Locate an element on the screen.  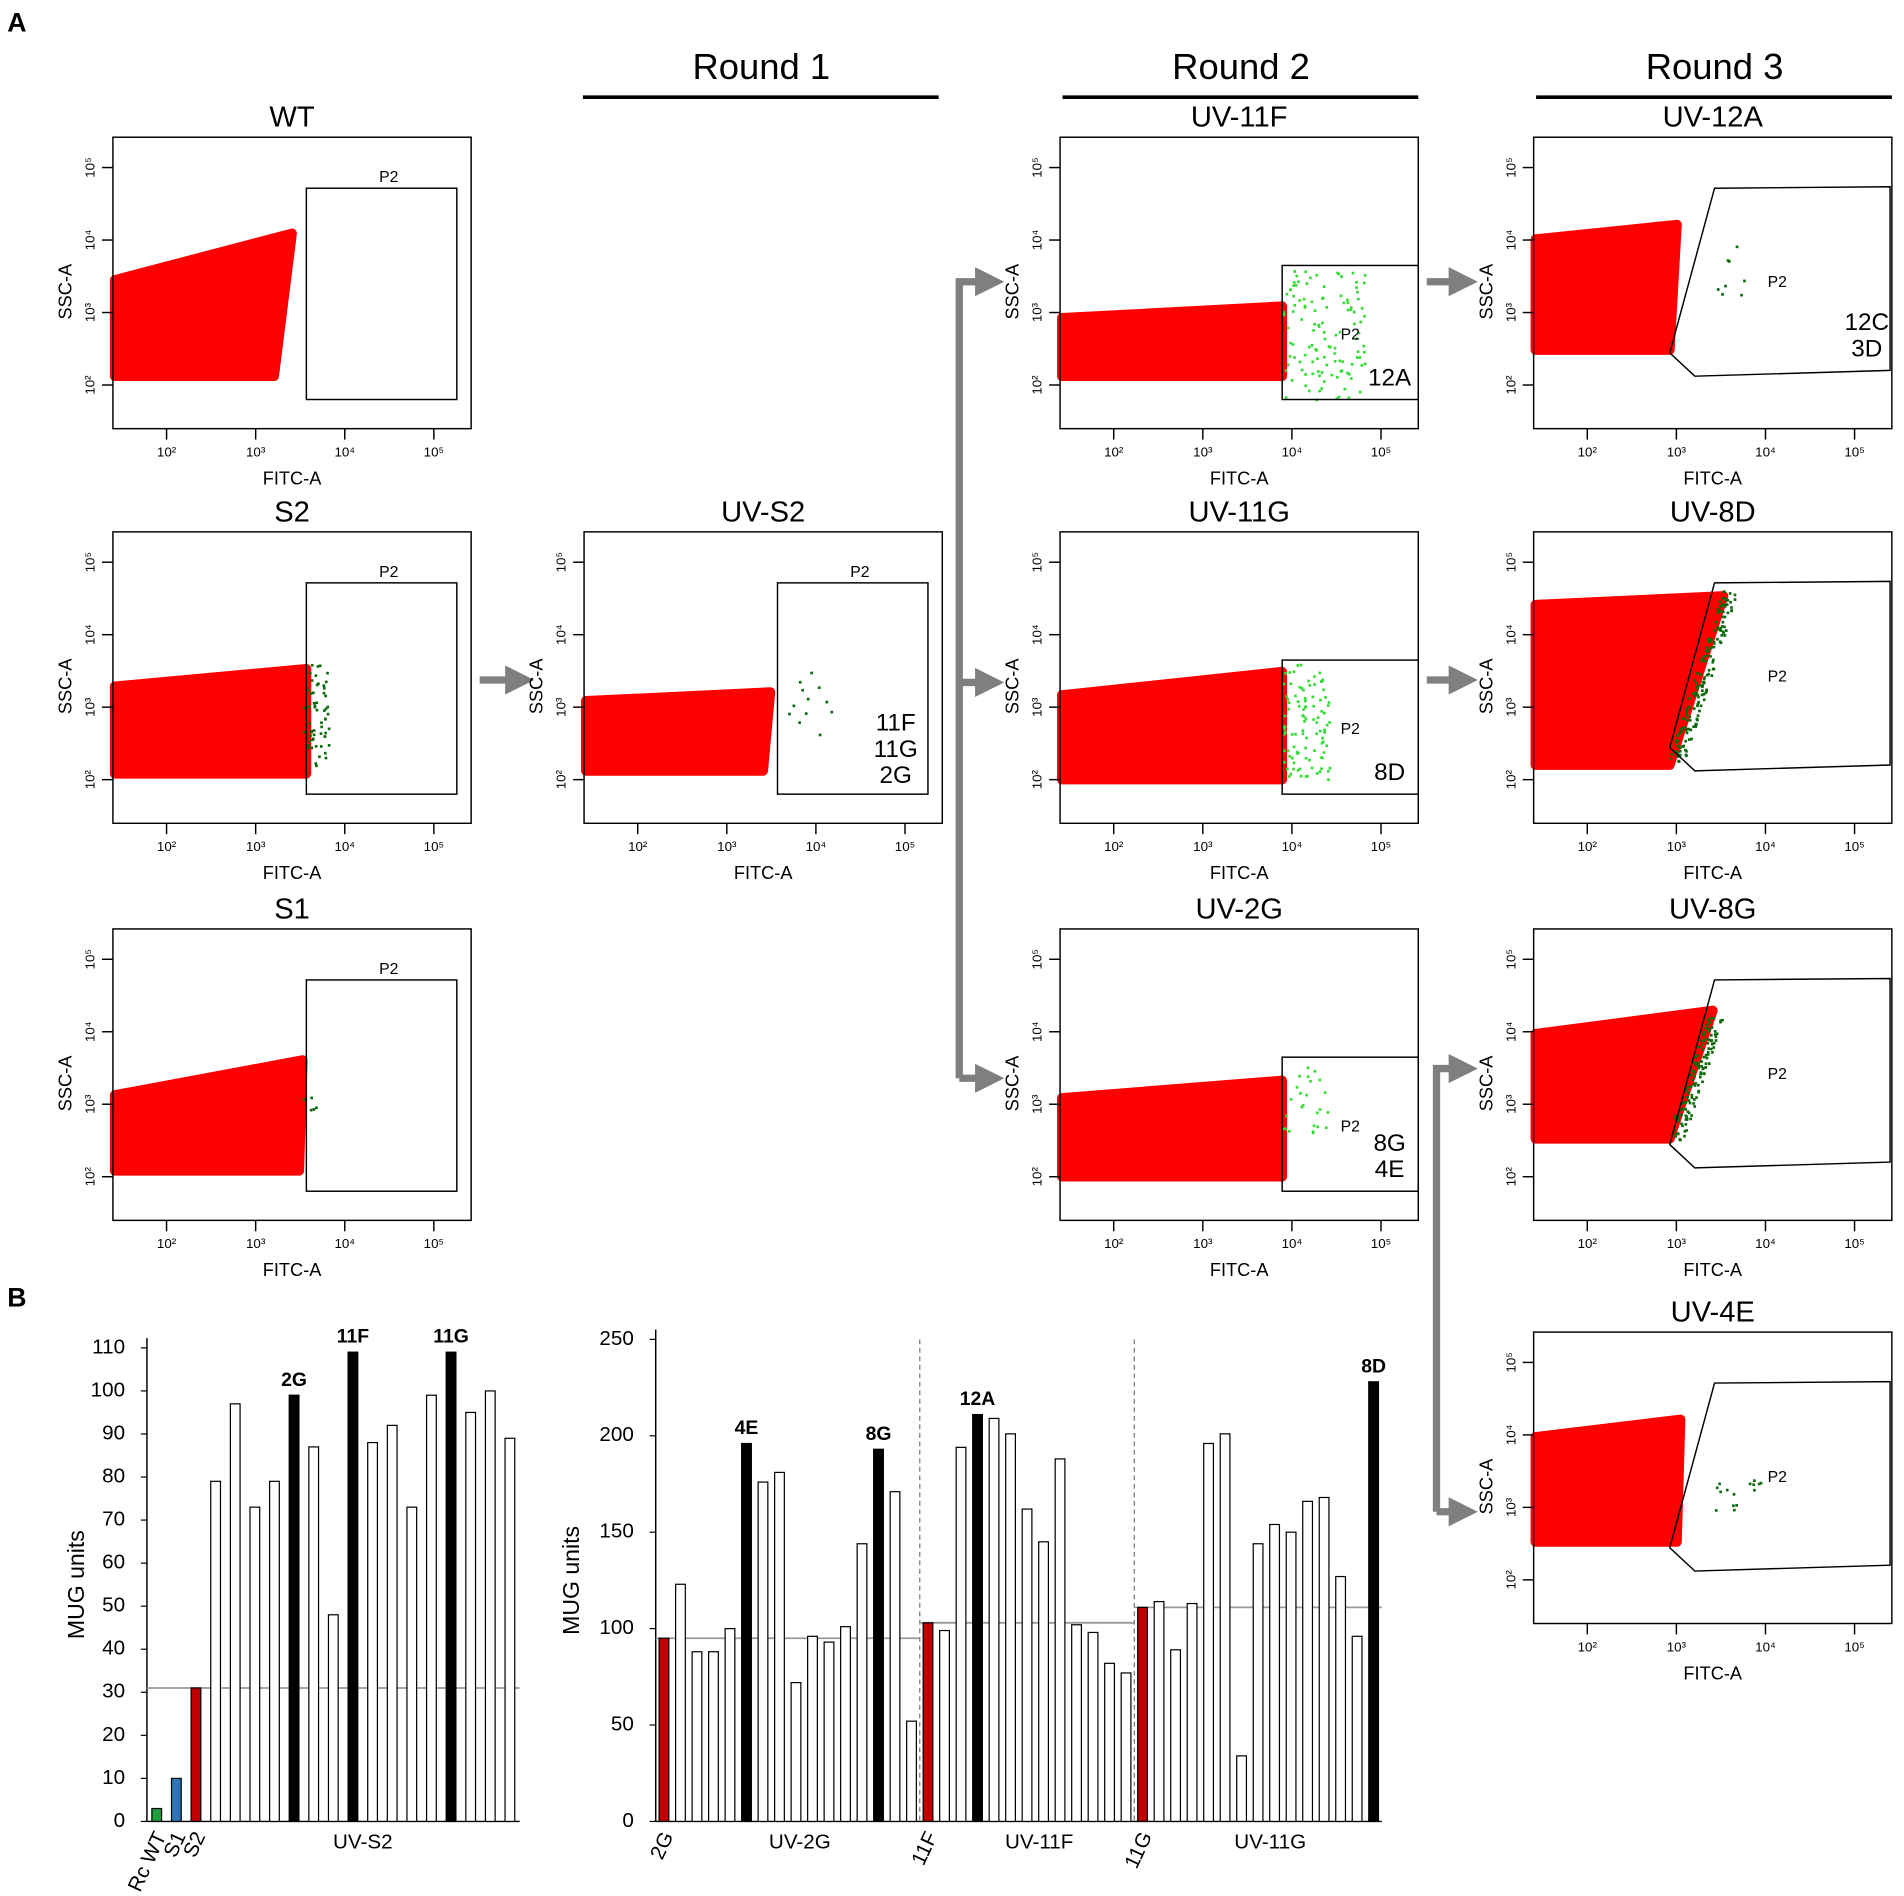
gate-label: P2 is located at coordinates (1777, 282).